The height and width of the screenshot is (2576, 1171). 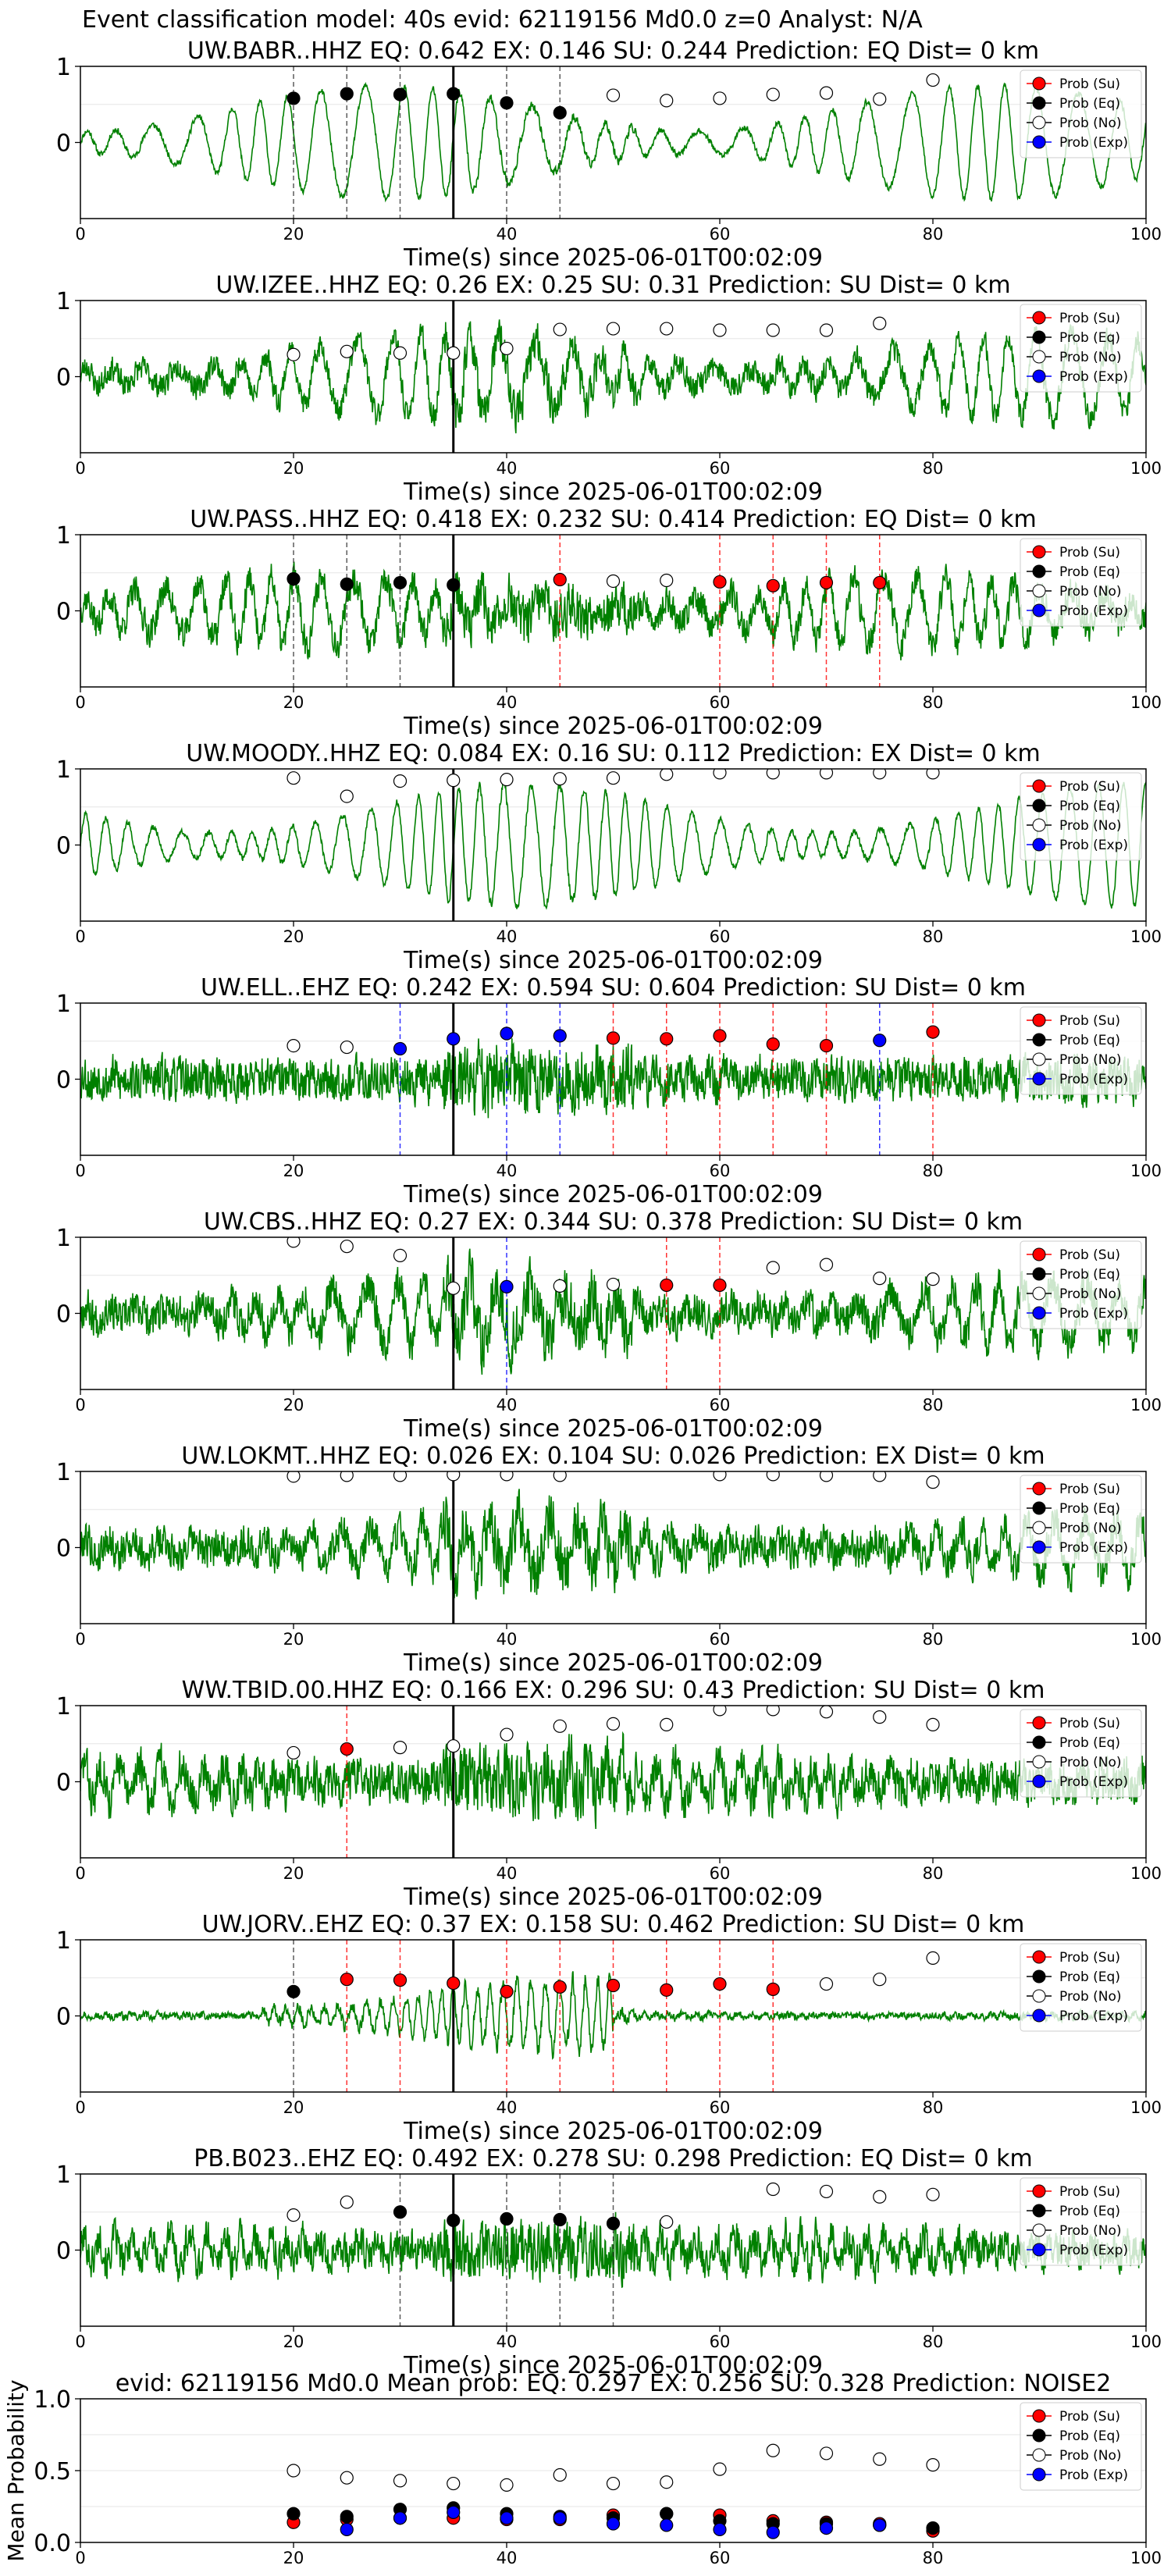 I want to click on x-tick-label: 80, so click(x=934, y=1873).